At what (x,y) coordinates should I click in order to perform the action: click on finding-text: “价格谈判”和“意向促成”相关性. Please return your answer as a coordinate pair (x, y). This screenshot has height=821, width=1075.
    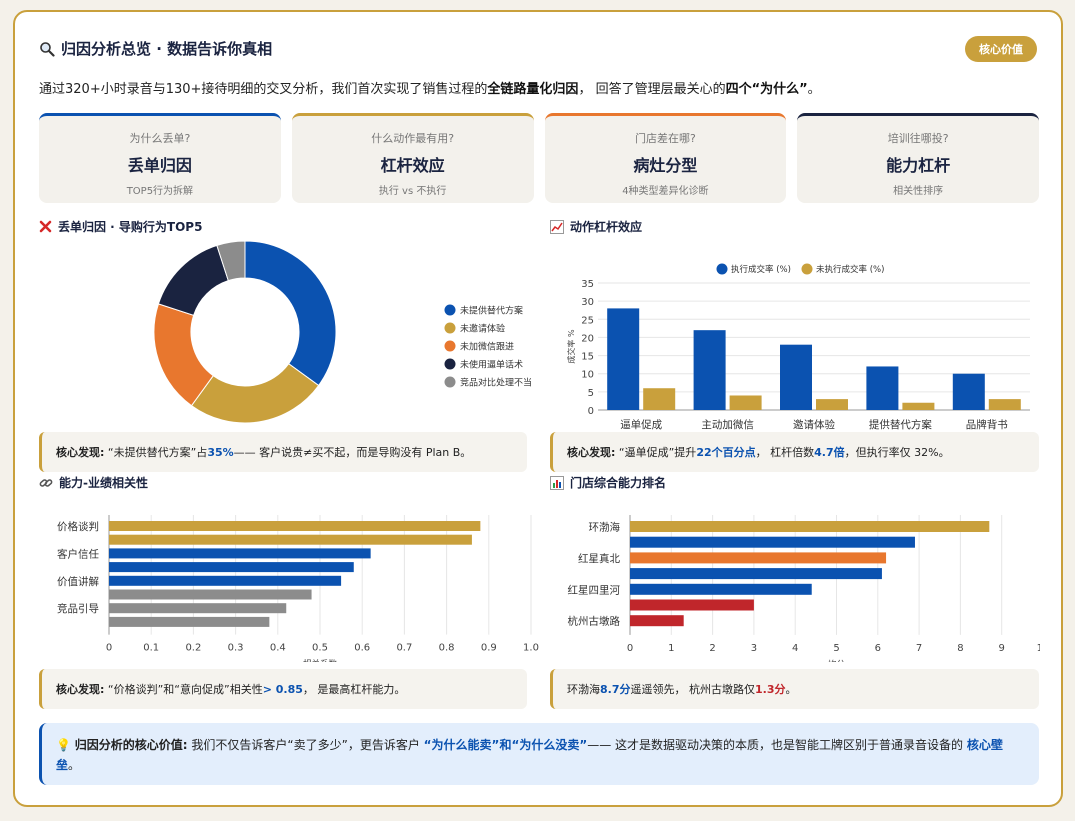
    Looking at the image, I should click on (185, 689).